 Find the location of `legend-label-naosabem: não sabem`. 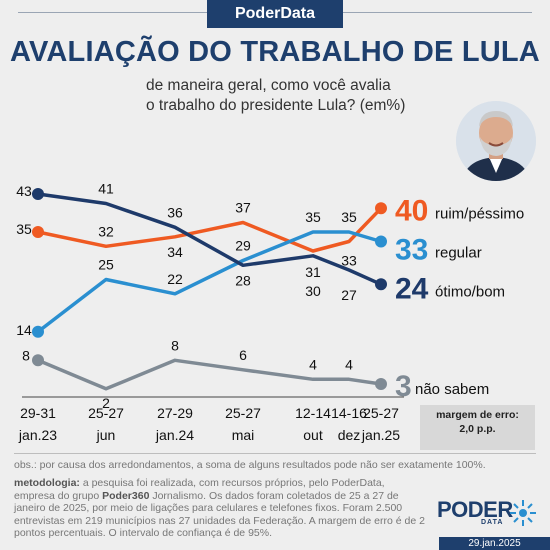

legend-label-naosabem: não sabem is located at coordinates (452, 389).